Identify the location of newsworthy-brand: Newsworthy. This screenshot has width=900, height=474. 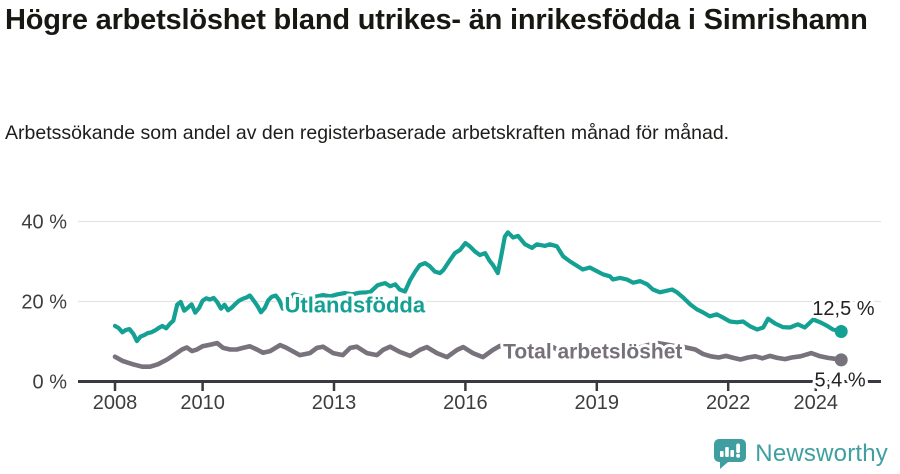
(800, 454).